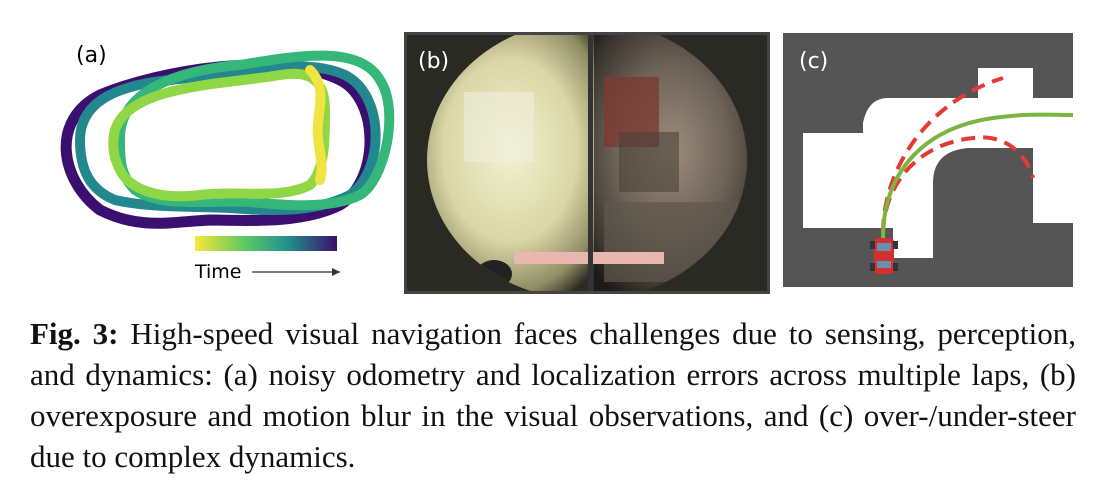  Describe the element at coordinates (74, 333) in the screenshot. I see `caption-prefix: Fig. 3:` at that location.